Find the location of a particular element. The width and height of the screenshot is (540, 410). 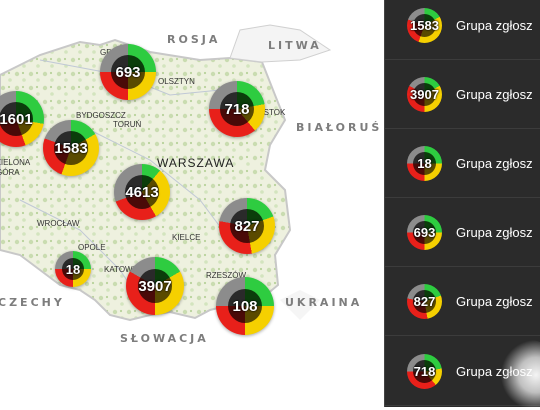

cluster-count: 1583 is located at coordinates (71, 148).